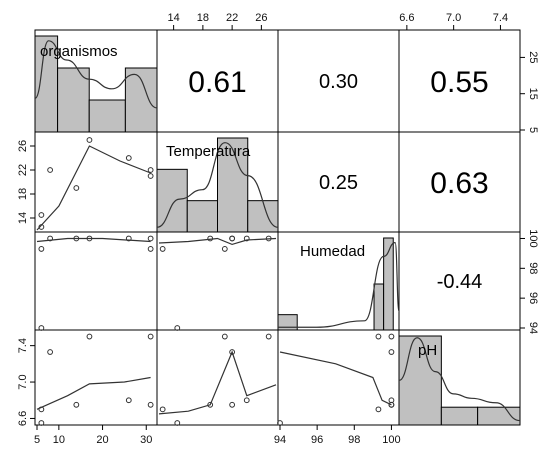 This screenshot has height=460, width=544. What do you see at coordinates (79, 51) in the screenshot?
I see `variable-label-organismos: organismos` at bounding box center [79, 51].